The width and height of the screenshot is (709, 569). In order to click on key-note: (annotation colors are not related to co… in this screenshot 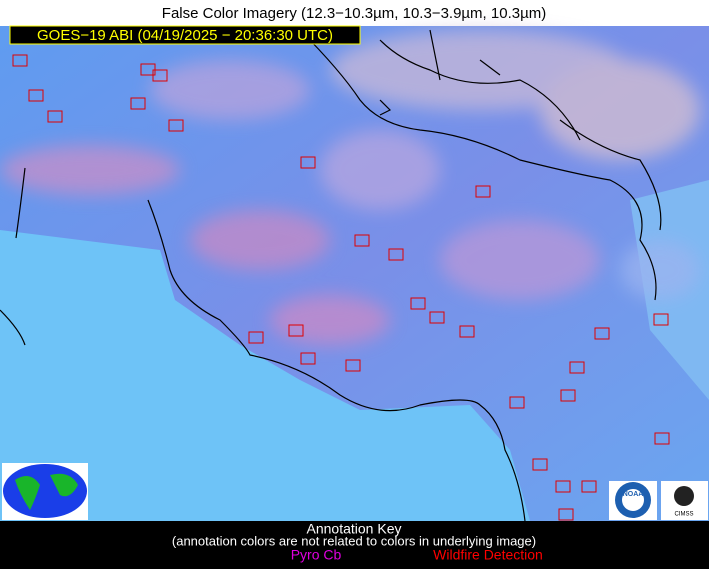, I will do `click(354, 540)`.